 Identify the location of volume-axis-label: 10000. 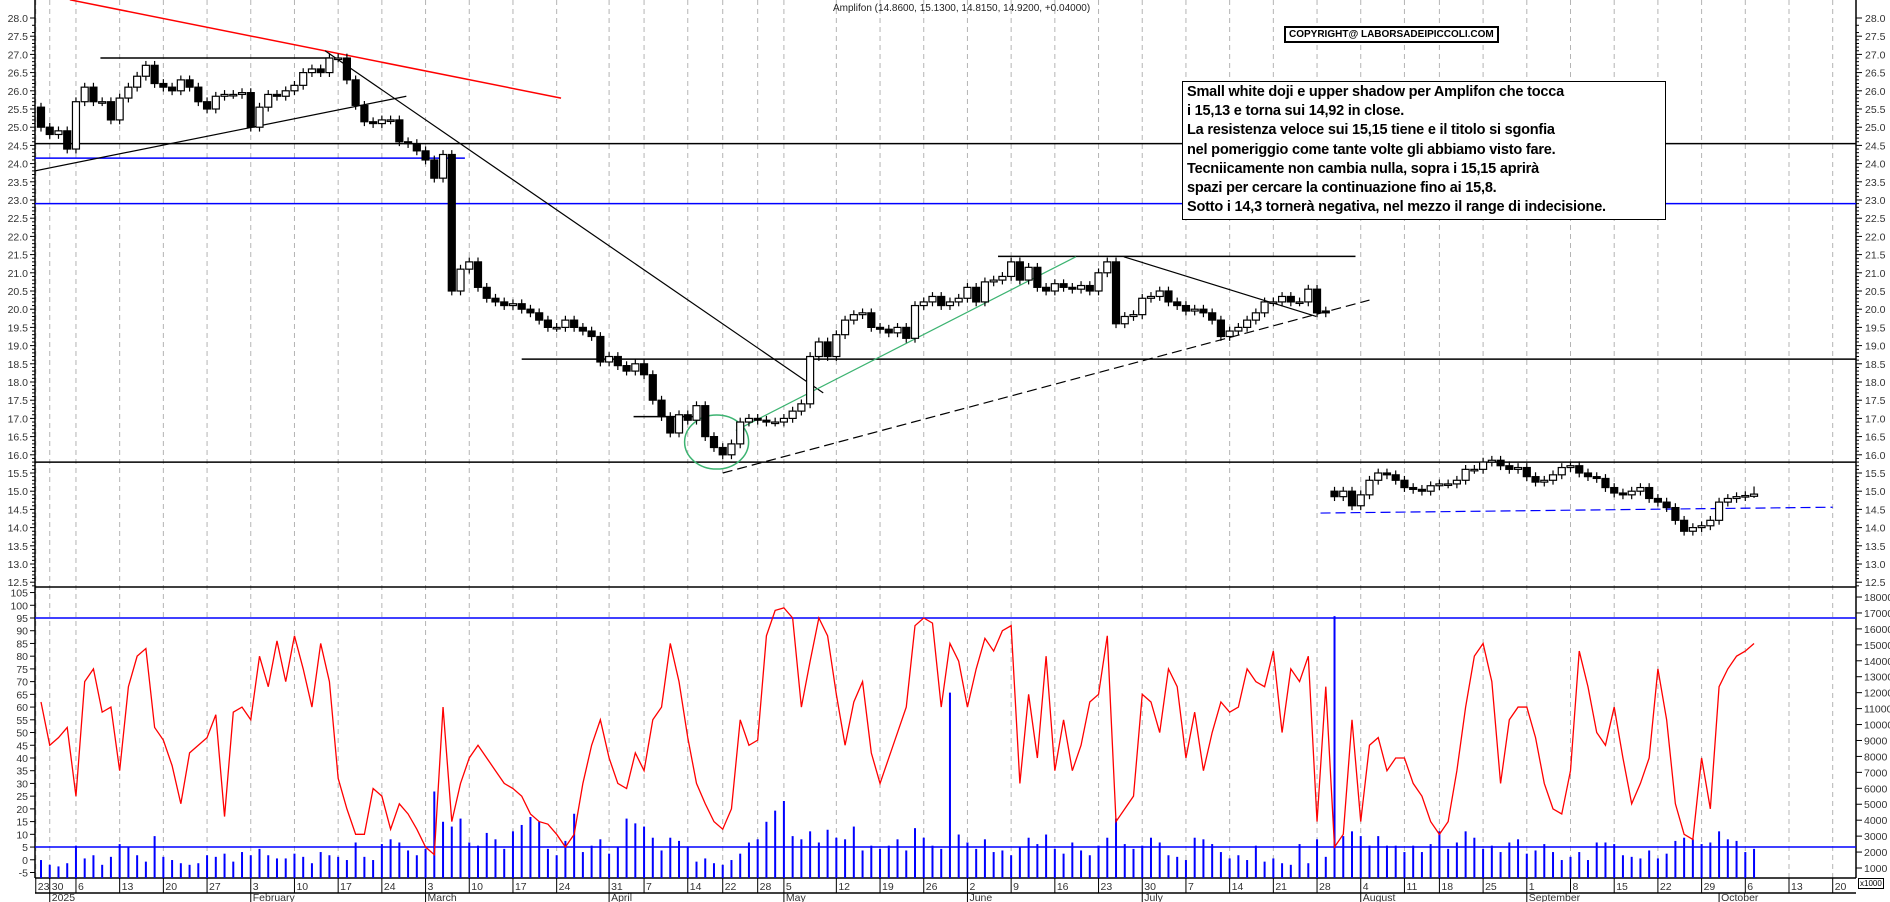
(1877, 726).